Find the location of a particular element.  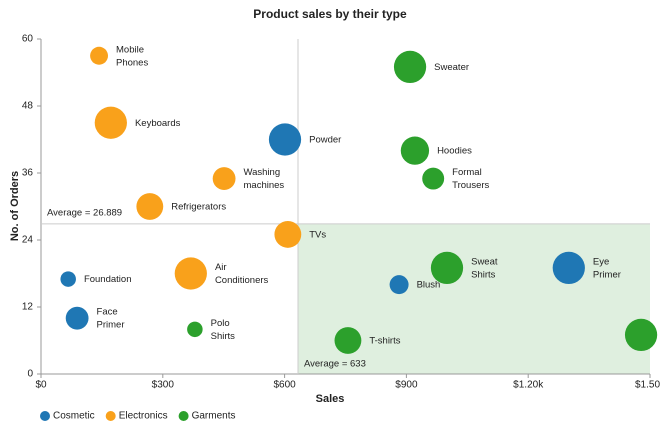

legend-label: Cosmetic is located at coordinates (74, 416).